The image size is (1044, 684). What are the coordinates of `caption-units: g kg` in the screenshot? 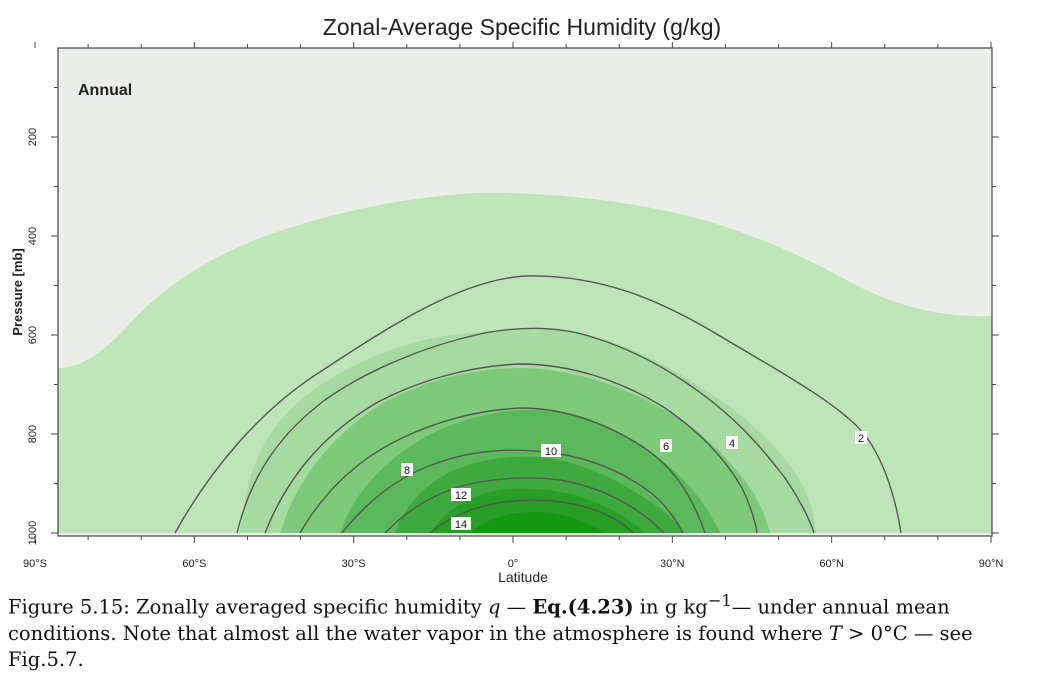 It's located at (686, 607).